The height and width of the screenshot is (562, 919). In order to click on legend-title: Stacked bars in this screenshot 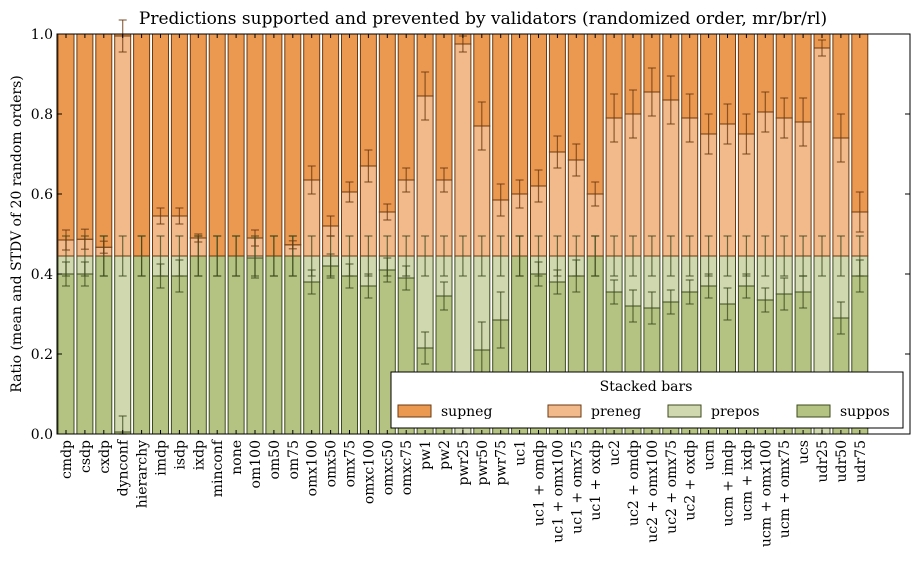, I will do `click(646, 387)`.